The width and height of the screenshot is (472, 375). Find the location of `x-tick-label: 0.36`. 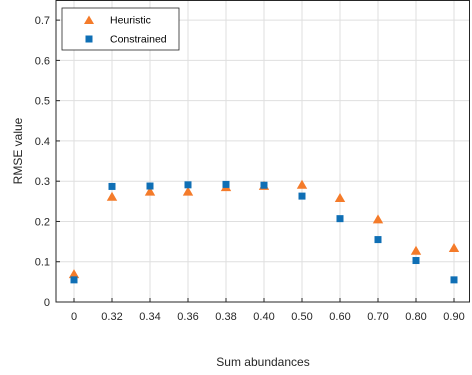

x-tick-label: 0.36 is located at coordinates (187, 317).